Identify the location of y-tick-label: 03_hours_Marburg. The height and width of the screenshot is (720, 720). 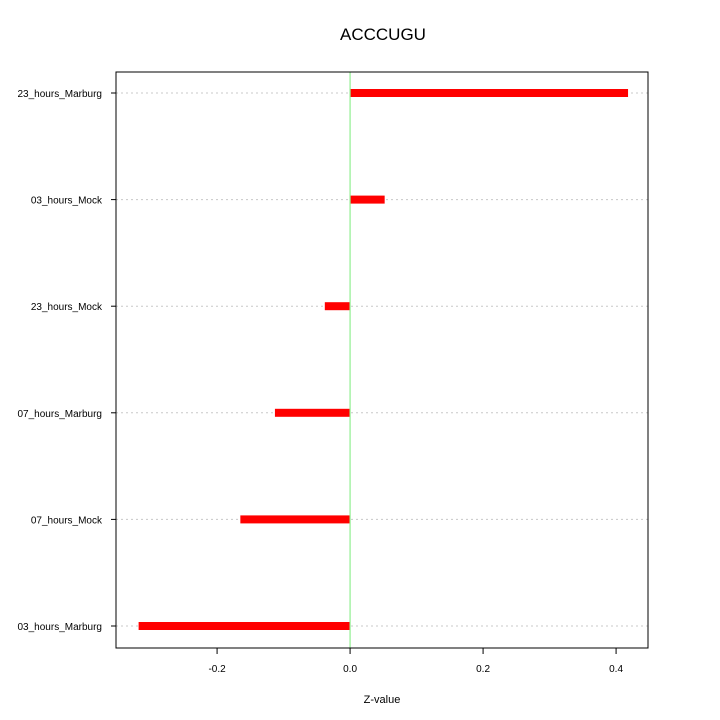
(60, 627).